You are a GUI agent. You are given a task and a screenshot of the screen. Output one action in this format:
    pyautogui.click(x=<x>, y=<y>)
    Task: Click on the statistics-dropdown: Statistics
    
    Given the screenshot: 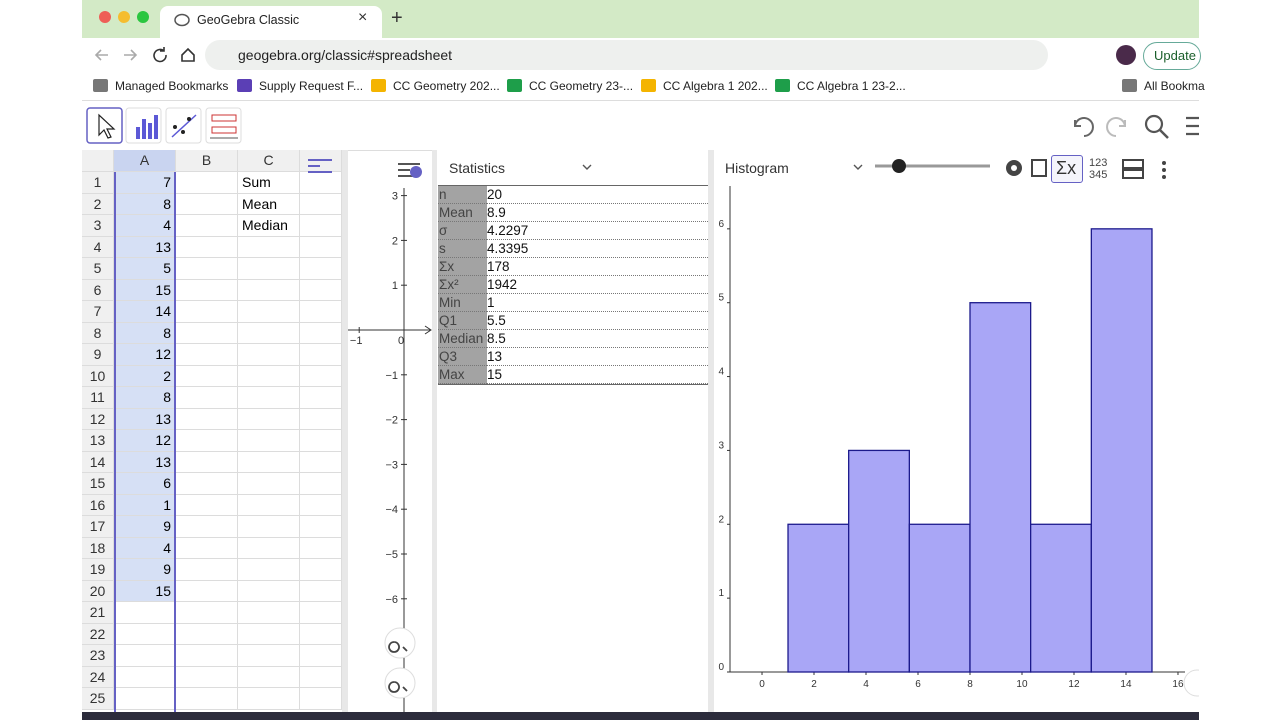 What is the action you would take?
    pyautogui.click(x=477, y=168)
    